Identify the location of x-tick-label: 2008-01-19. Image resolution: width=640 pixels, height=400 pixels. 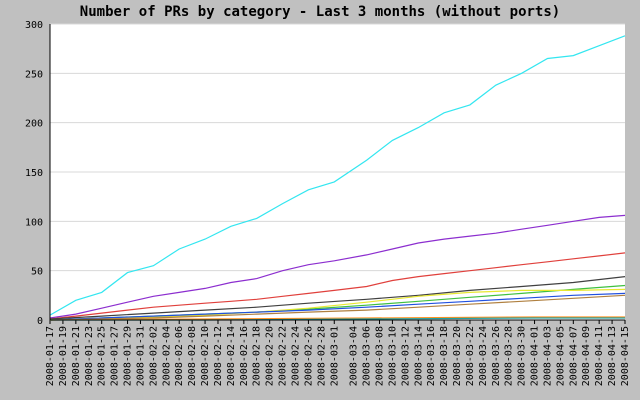
(63, 356).